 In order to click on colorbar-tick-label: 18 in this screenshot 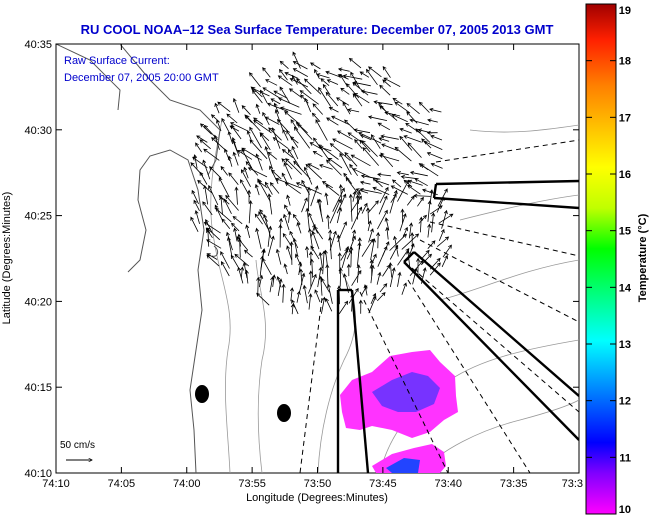, I will do `click(625, 62)`.